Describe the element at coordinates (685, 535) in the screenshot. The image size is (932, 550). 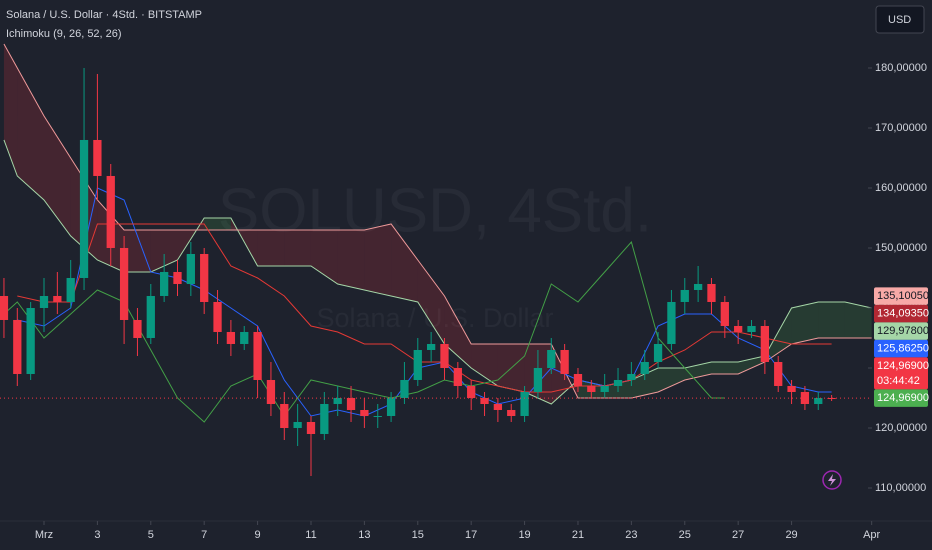
I see `x-tick-label: 25` at that location.